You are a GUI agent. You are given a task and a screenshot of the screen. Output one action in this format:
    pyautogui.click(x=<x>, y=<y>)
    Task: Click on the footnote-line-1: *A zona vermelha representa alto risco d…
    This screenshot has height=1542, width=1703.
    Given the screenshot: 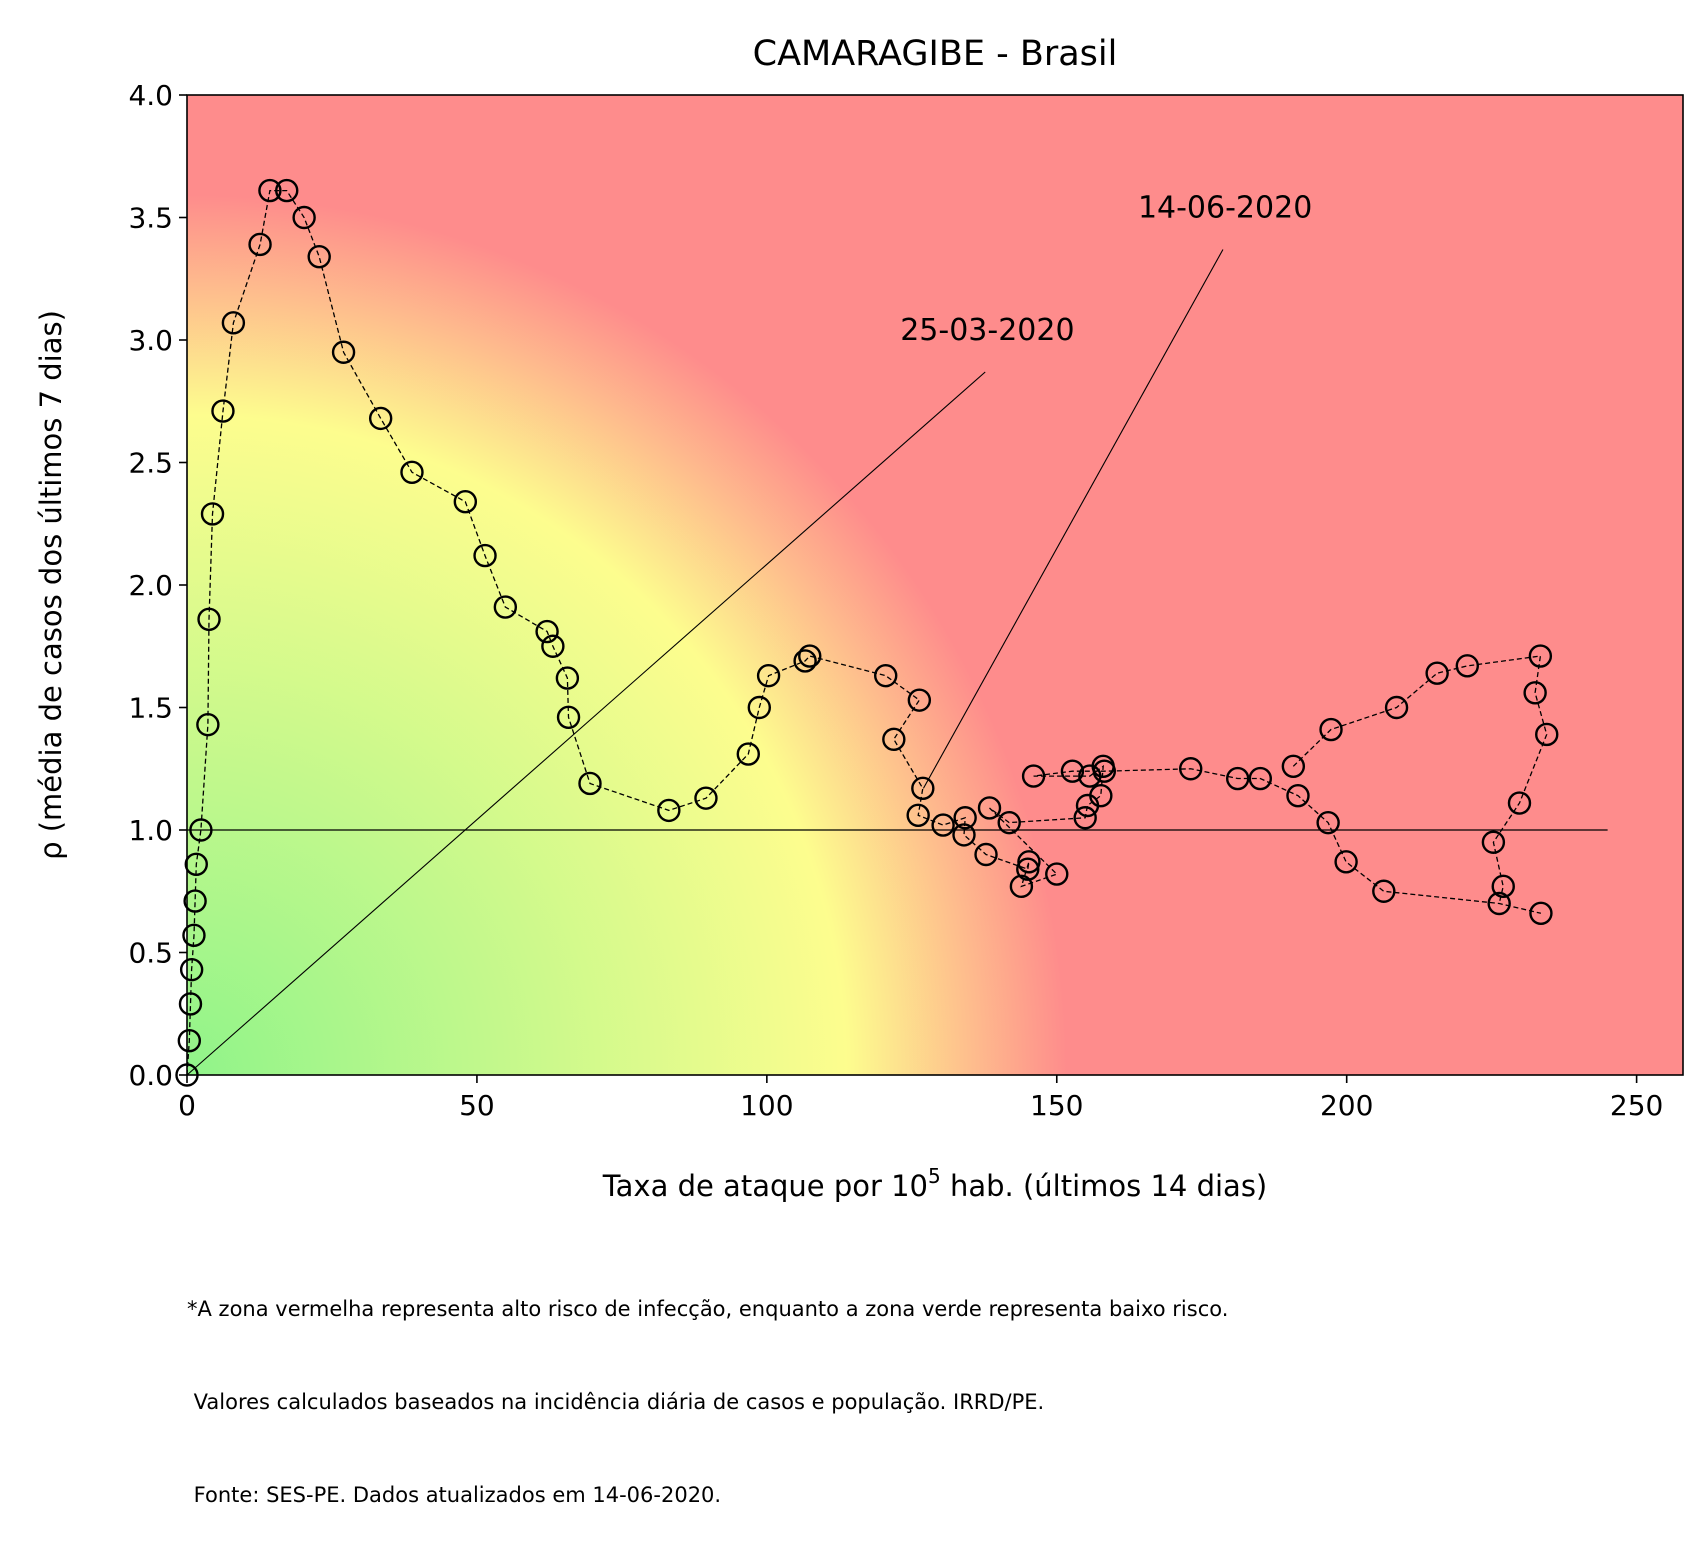 What is the action you would take?
    pyautogui.click(x=708, y=1309)
    